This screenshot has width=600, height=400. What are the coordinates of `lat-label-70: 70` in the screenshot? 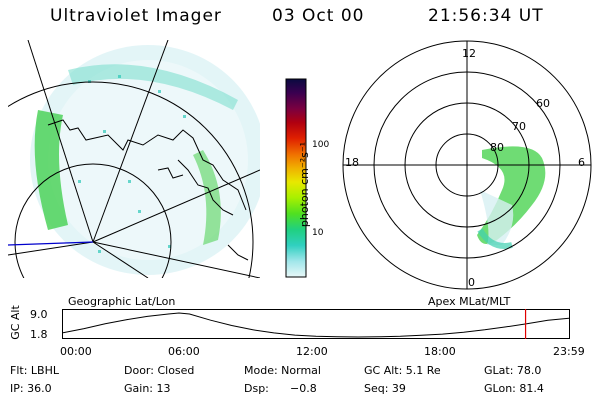 It's located at (519, 126).